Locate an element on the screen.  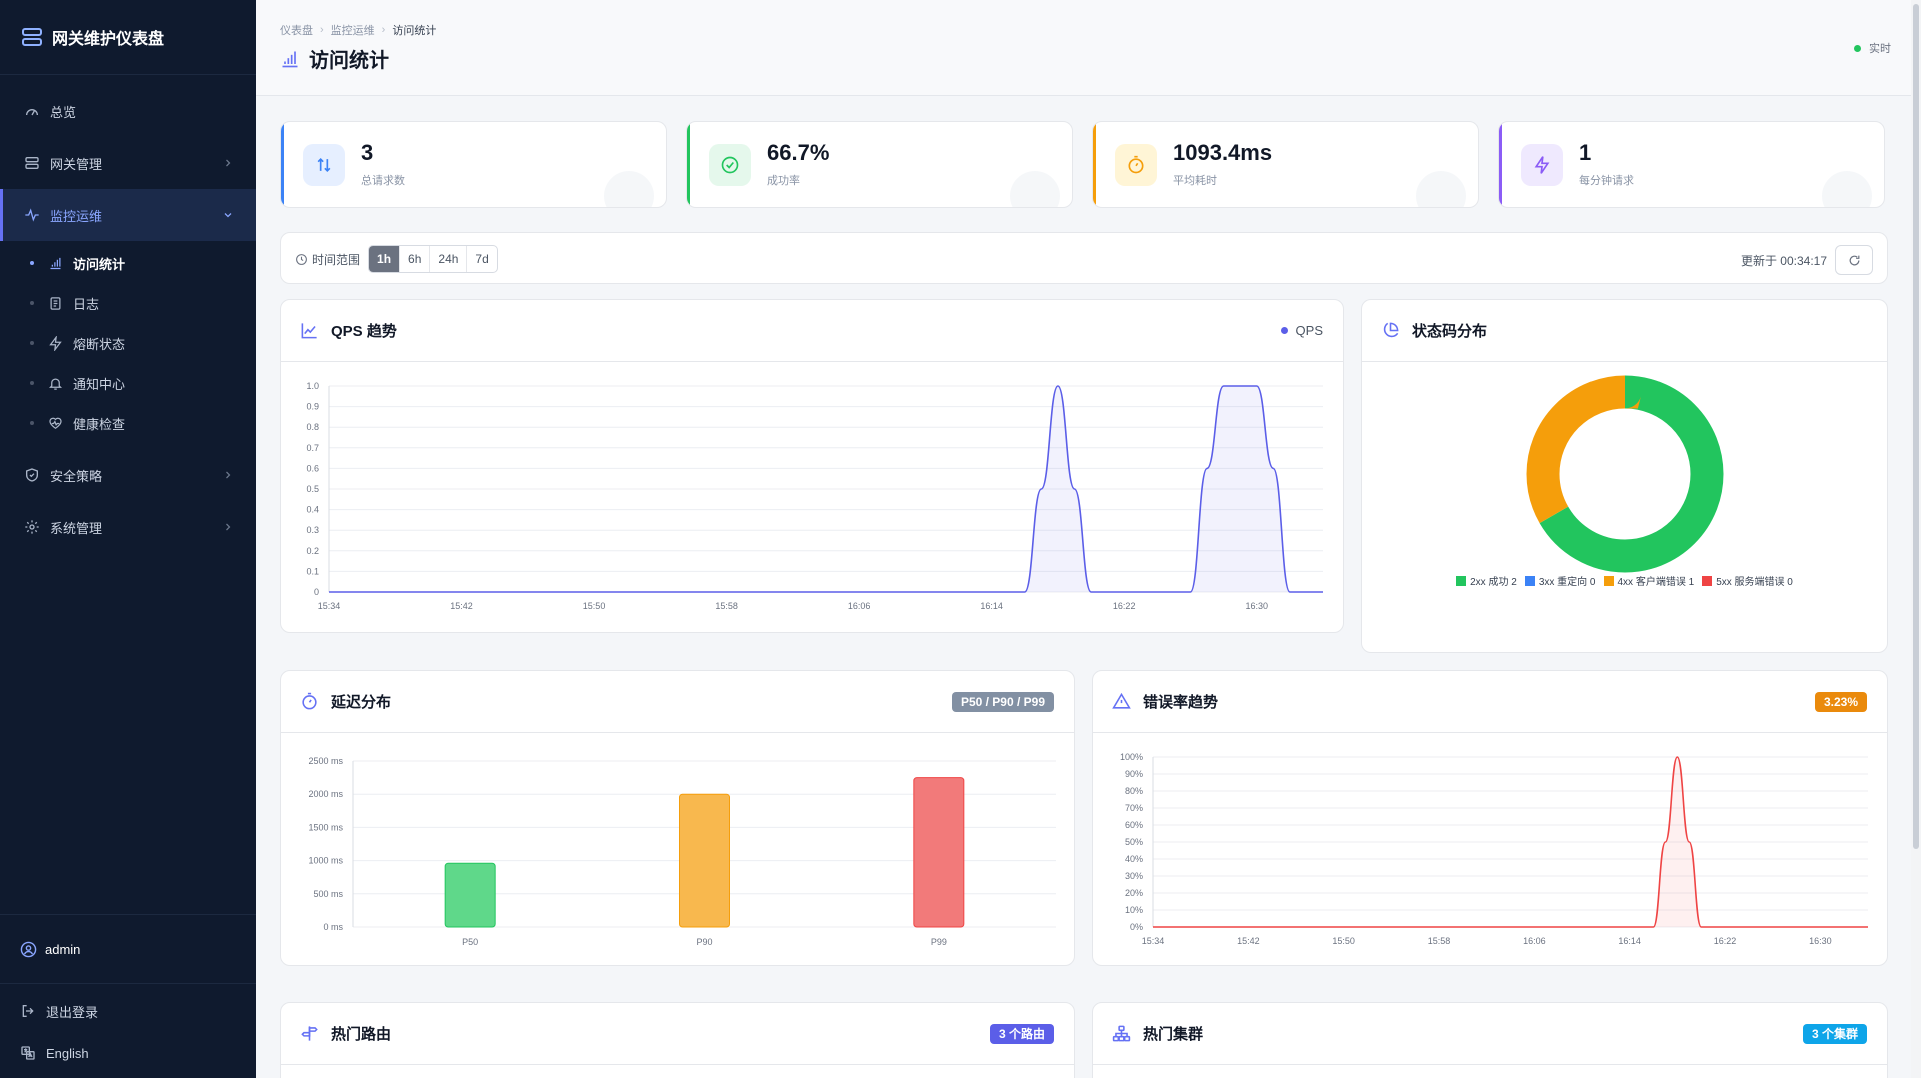
error-rate-badge: 3.23% is located at coordinates (1840, 701).